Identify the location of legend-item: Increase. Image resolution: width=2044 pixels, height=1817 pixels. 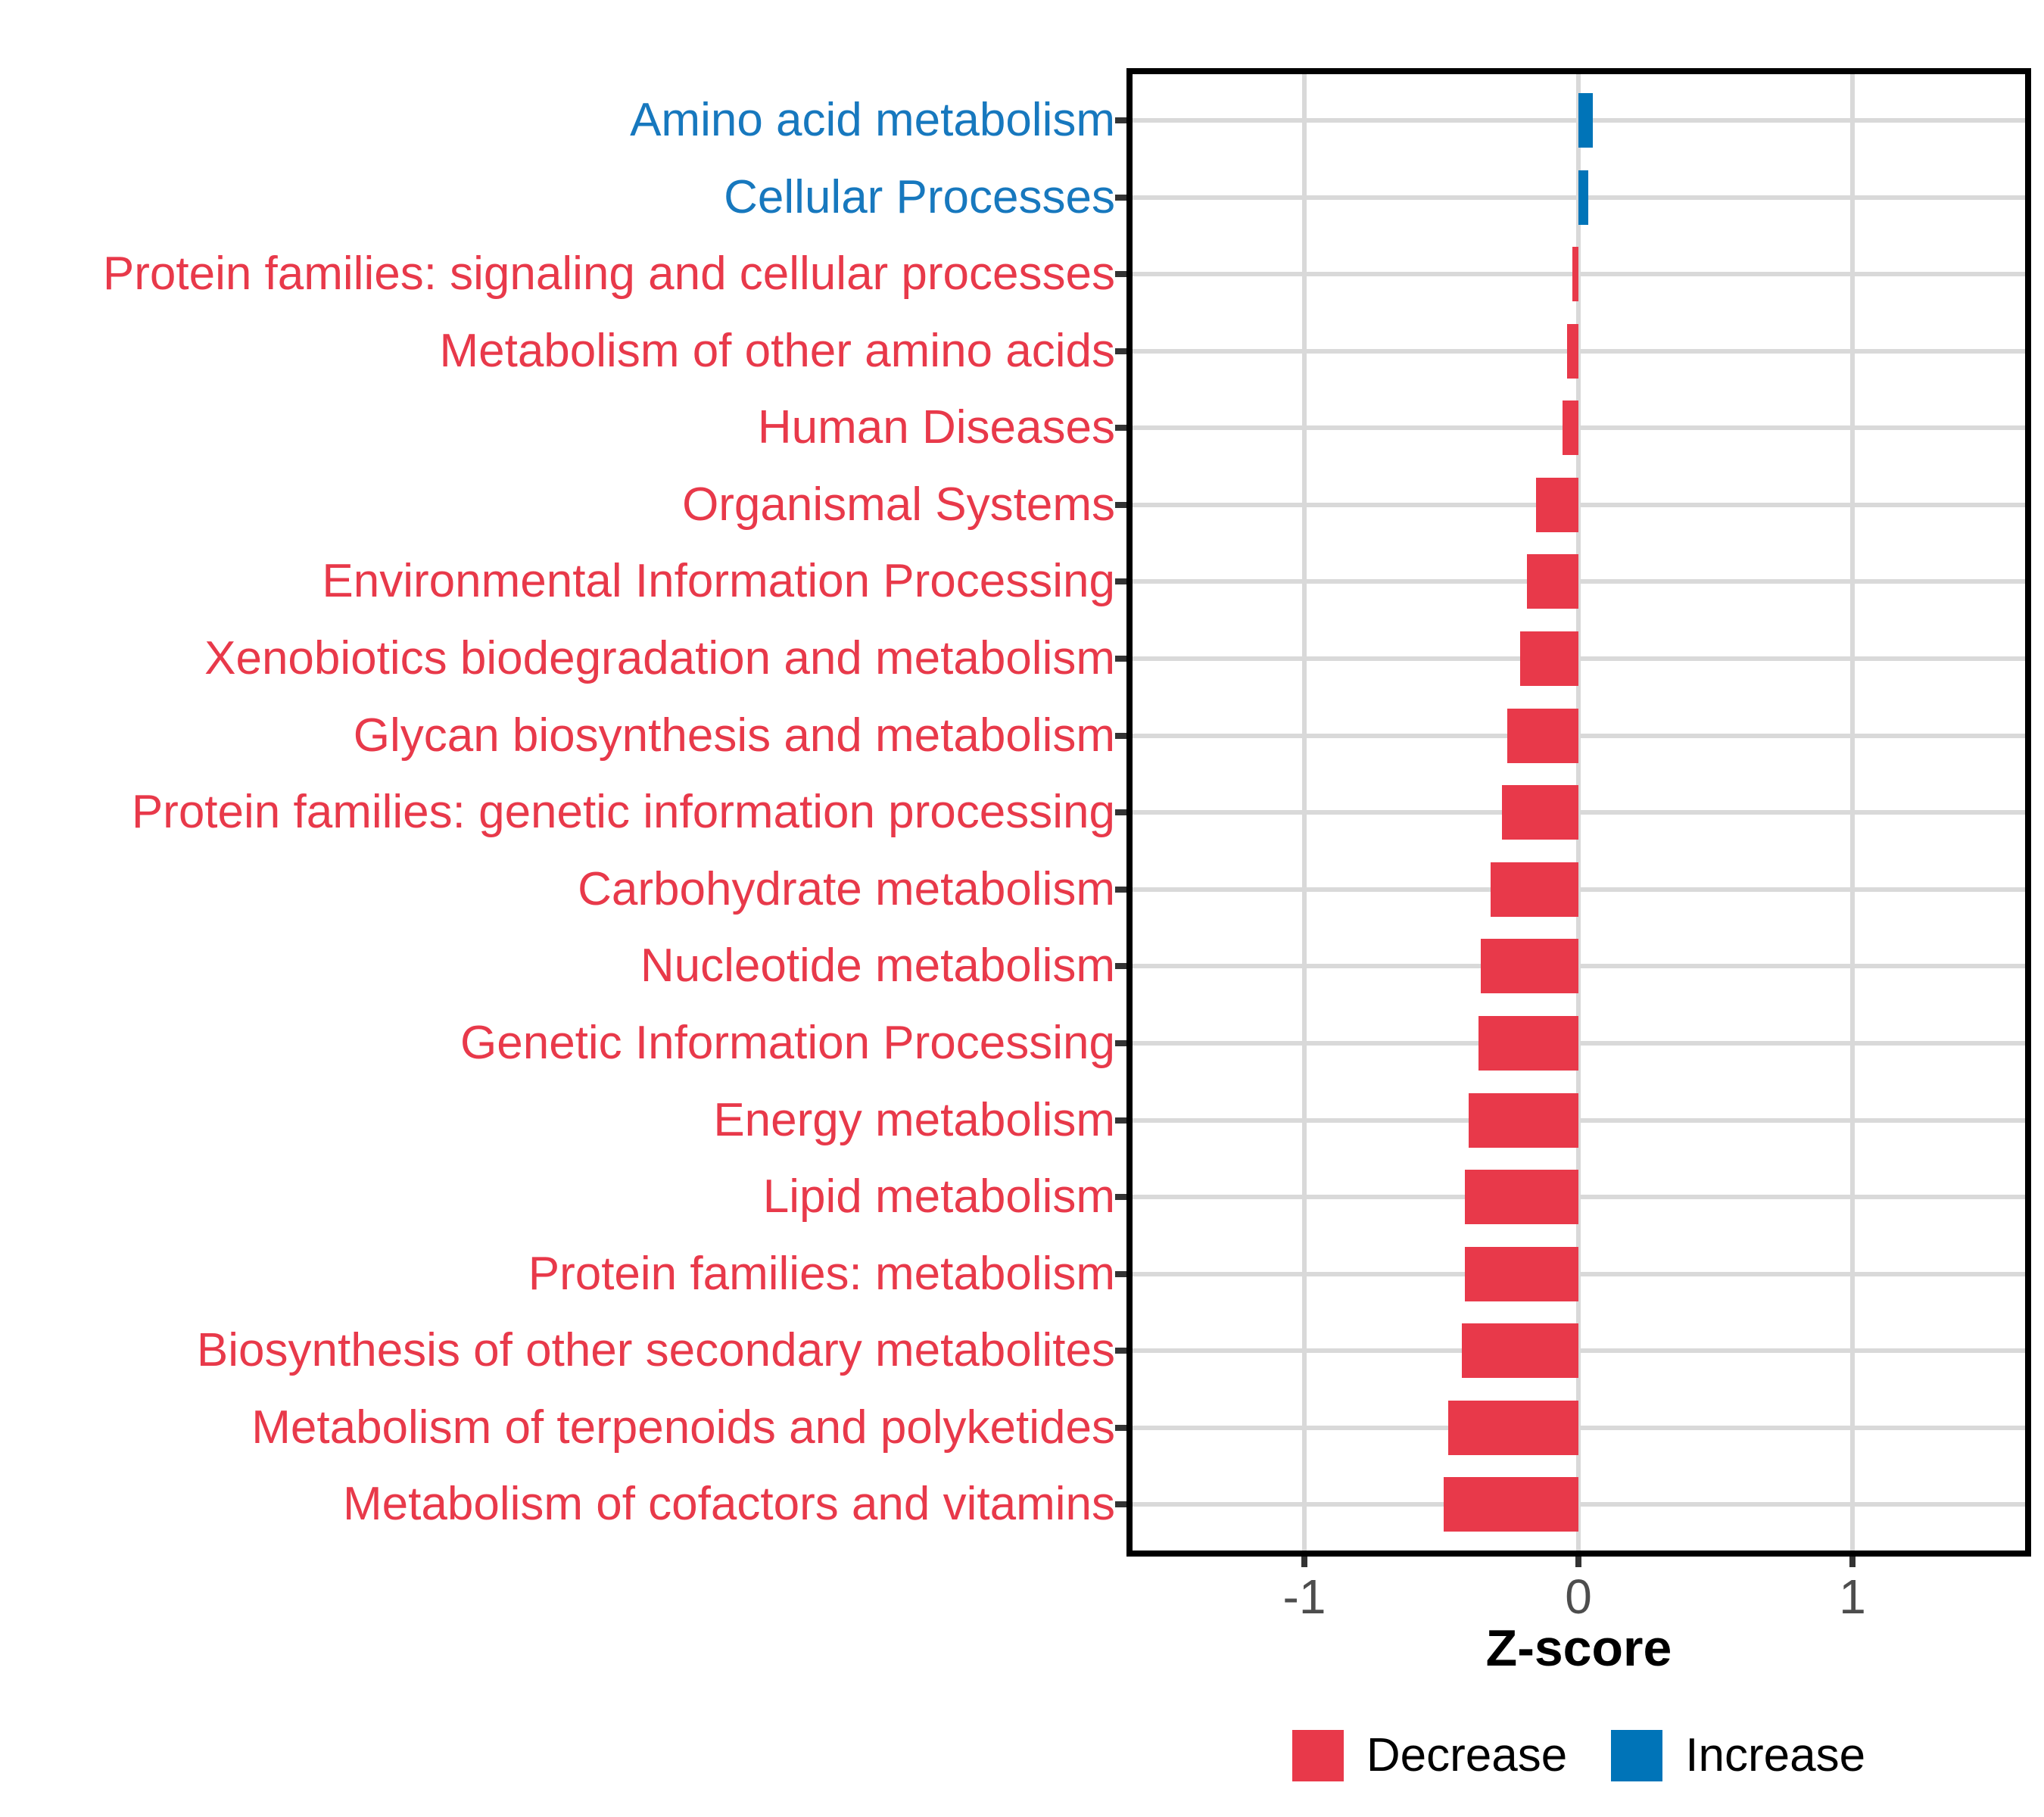
(1738, 1755).